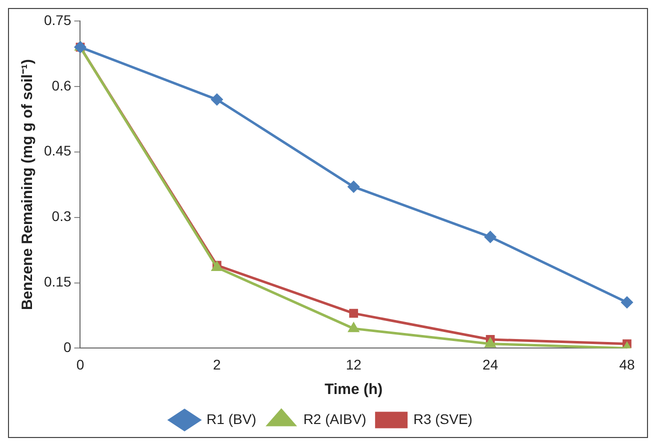  What do you see at coordinates (231, 418) in the screenshot?
I see `legend-label: R1 (BV)` at bounding box center [231, 418].